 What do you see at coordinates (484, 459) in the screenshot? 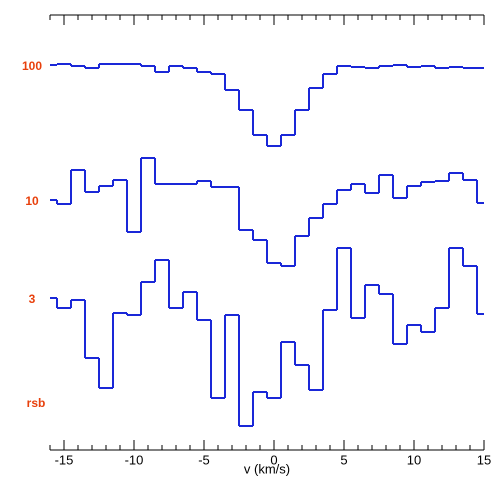
I see `x-tick-label: 15` at bounding box center [484, 459].